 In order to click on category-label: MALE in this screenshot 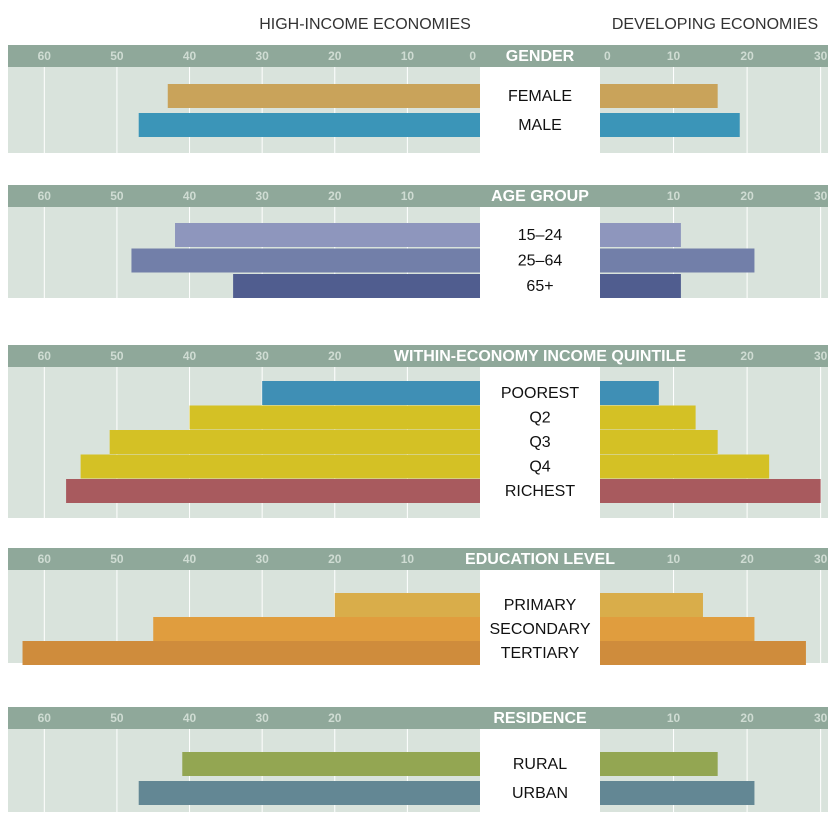, I will do `click(540, 125)`.